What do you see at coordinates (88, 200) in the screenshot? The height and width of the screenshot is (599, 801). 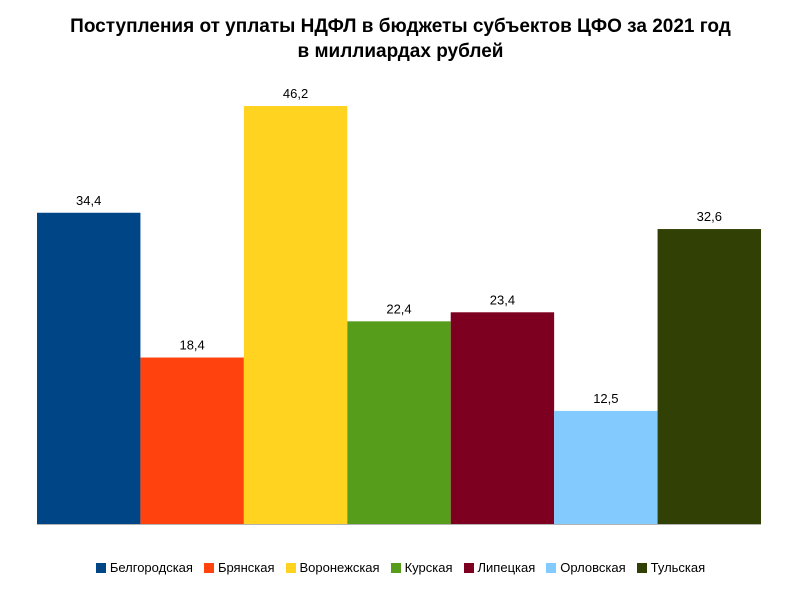 I see `bar-value-label-1: 34,4` at bounding box center [88, 200].